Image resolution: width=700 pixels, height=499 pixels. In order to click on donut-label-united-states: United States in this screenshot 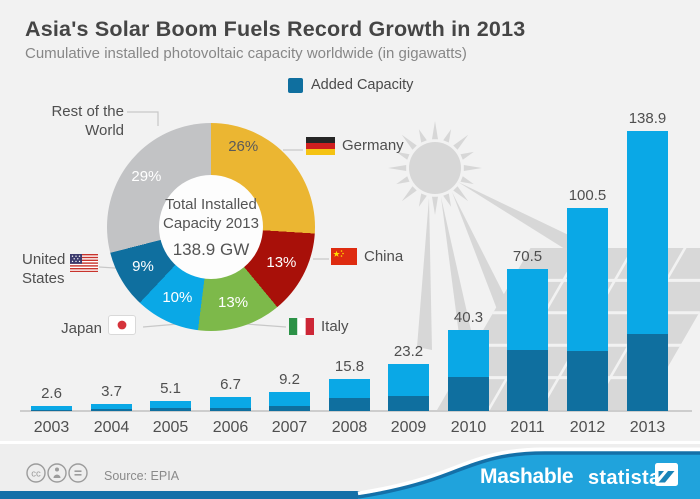, I will do `click(44, 269)`.